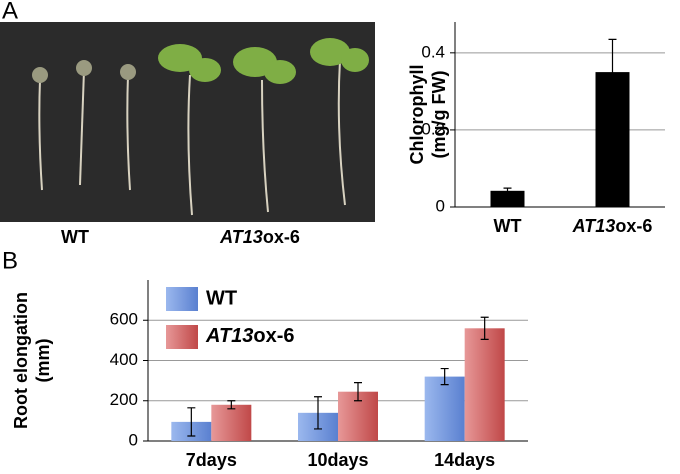  Describe the element at coordinates (75, 237) in the screenshot. I see `photo-label: WT` at that location.